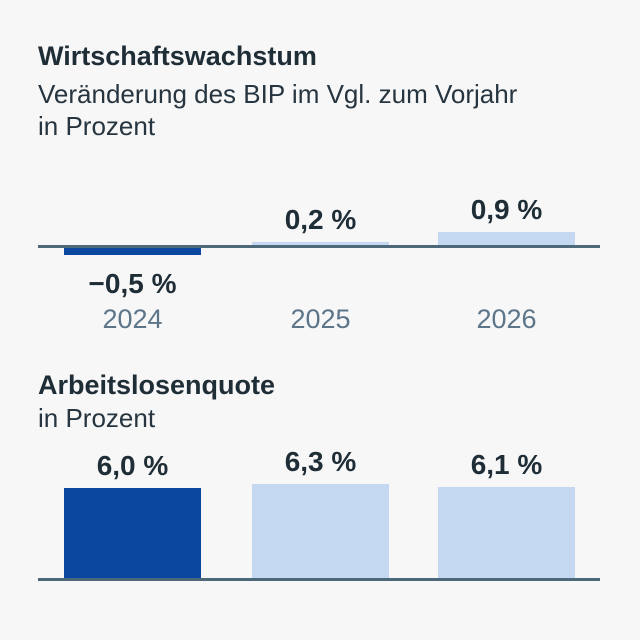 This screenshot has width=640, height=640. I want to click on gdp-chart-title: Wirtschaftswachstum, so click(177, 56).